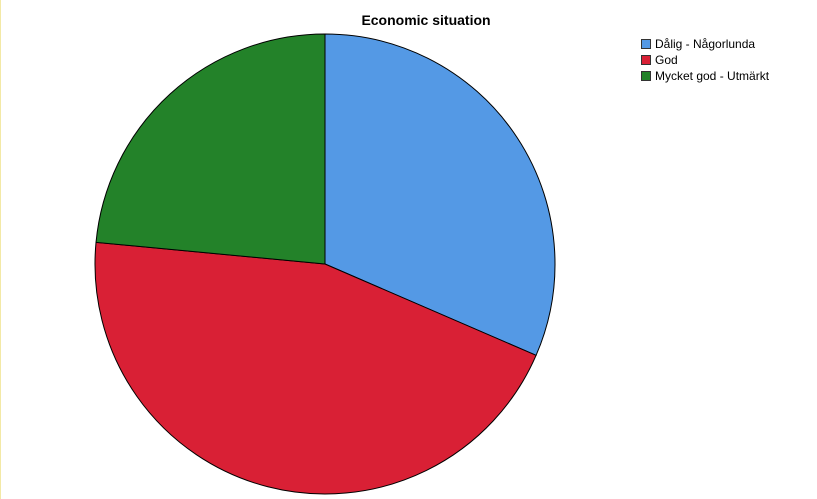  What do you see at coordinates (712, 76) in the screenshot?
I see `legend-label: Mycket god - Utmärkt` at bounding box center [712, 76].